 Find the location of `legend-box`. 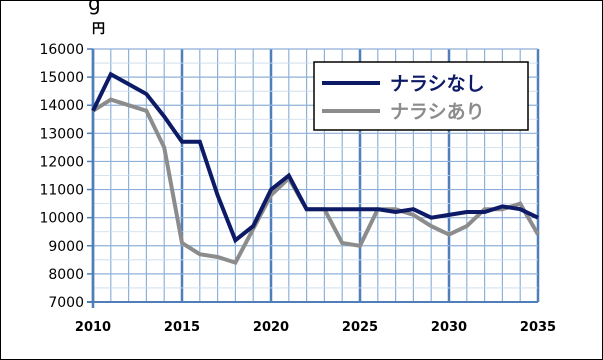

legend-box is located at coordinates (421, 96).